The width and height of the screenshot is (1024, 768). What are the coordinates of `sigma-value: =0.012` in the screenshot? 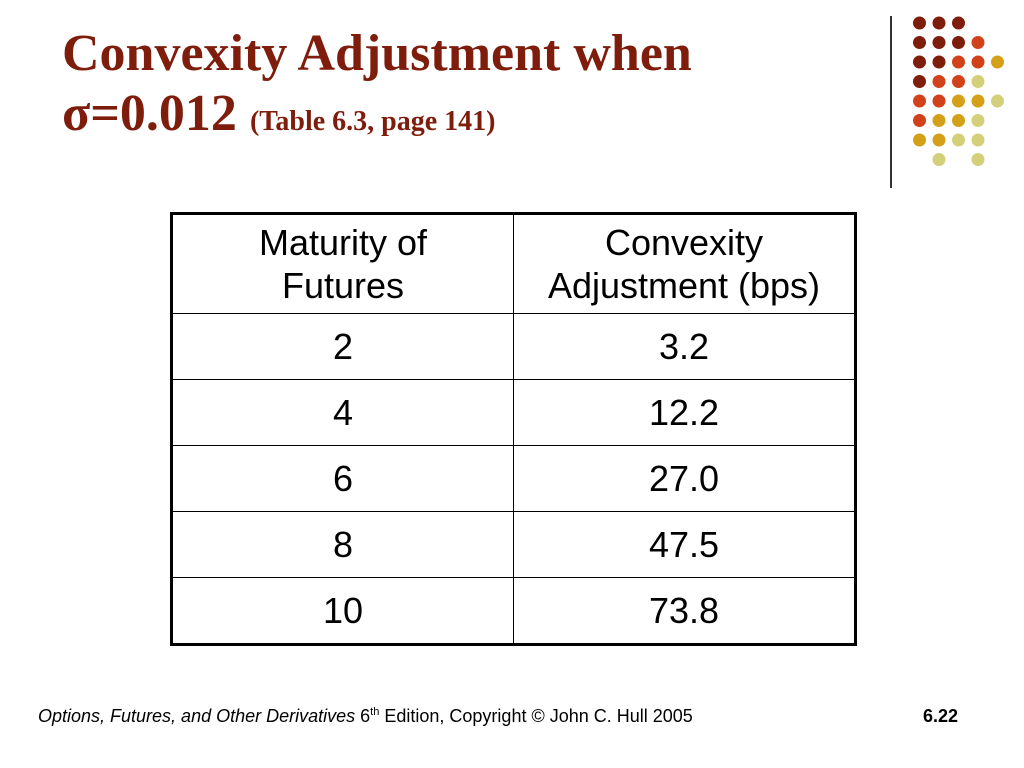 It's located at (163, 113).